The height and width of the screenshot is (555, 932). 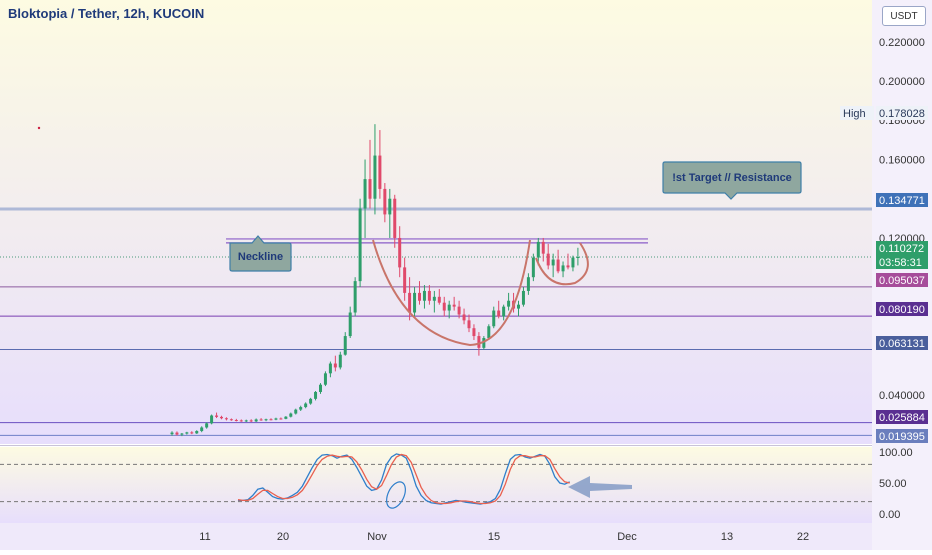 What do you see at coordinates (893, 484) in the screenshot?
I see `indicator-tick-label: 50.00` at bounding box center [893, 484].